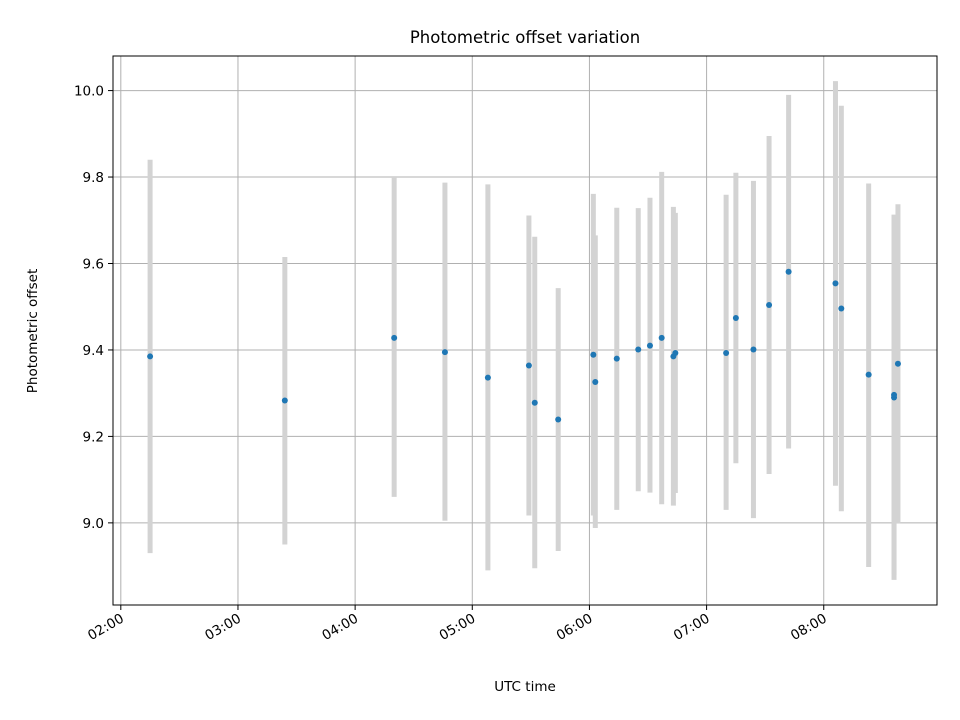 This screenshot has height=720, width=960. I want to click on chart-title: Photometric offset variation, so click(525, 37).